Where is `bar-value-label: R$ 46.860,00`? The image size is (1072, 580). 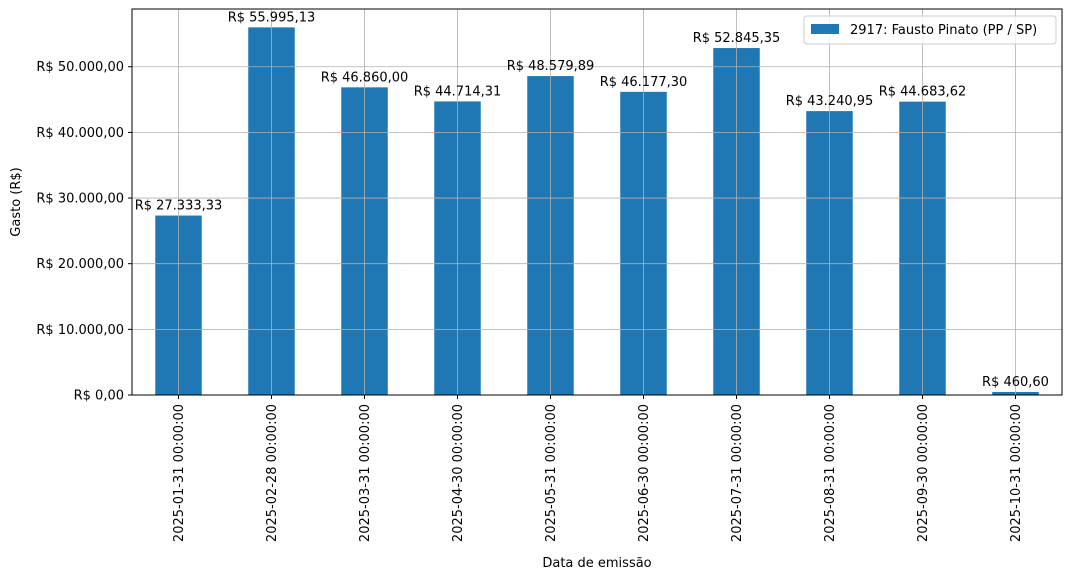 bar-value-label: R$ 46.860,00 is located at coordinates (365, 77).